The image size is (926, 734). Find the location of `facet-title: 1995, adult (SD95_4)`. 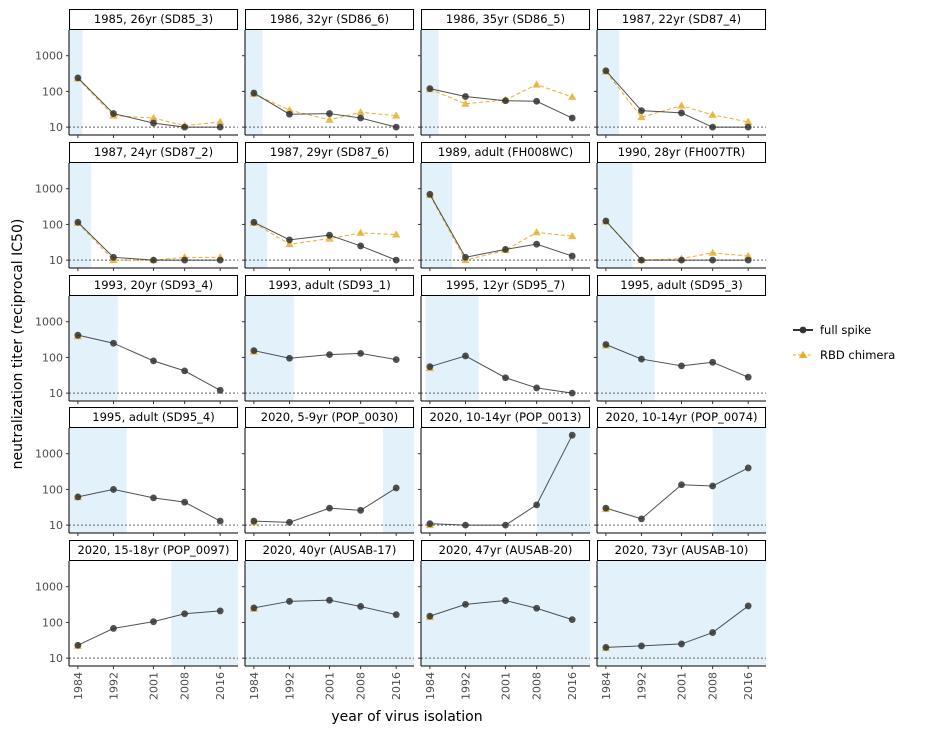

facet-title: 1995, adult (SD95_4) is located at coordinates (153, 417).